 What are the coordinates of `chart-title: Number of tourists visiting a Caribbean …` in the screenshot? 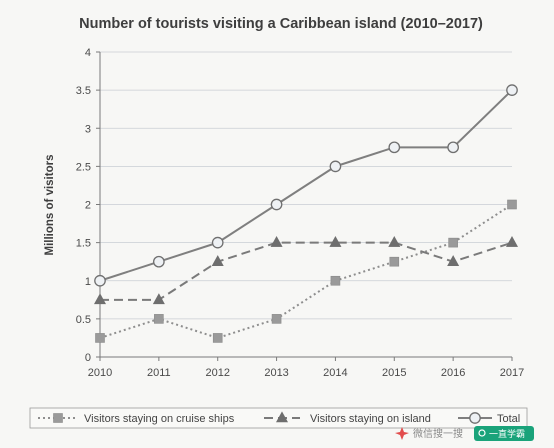 It's located at (281, 24).